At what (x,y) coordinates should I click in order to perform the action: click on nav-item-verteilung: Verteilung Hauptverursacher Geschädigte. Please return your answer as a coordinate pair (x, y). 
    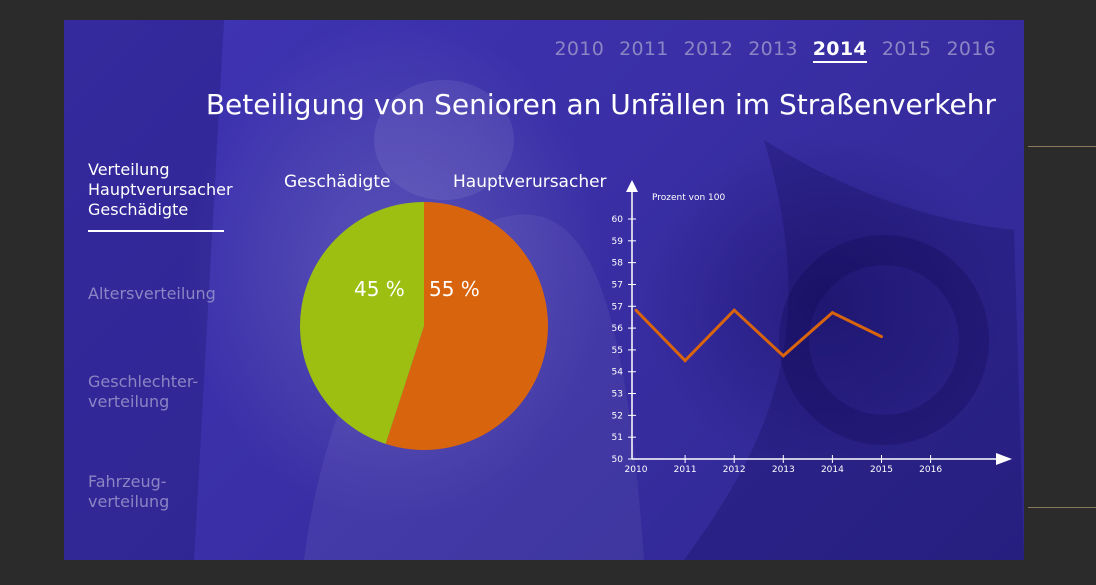
    Looking at the image, I should click on (160, 190).